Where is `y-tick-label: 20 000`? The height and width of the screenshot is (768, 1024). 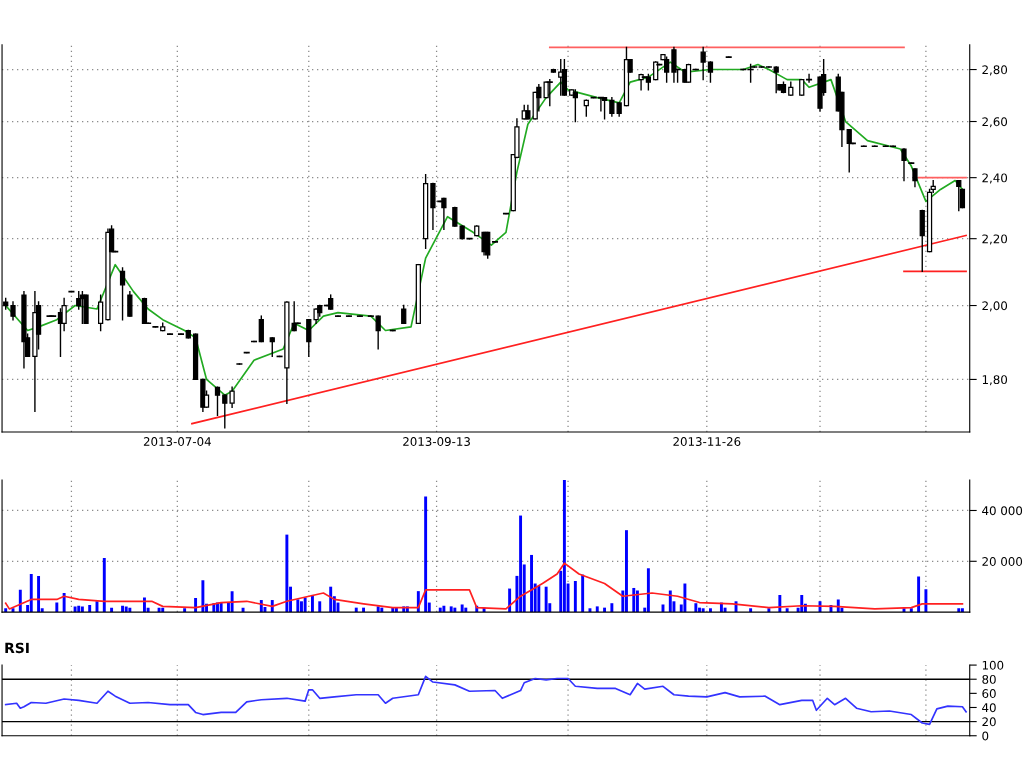
y-tick-label: 20 000 is located at coordinates (1002, 561).